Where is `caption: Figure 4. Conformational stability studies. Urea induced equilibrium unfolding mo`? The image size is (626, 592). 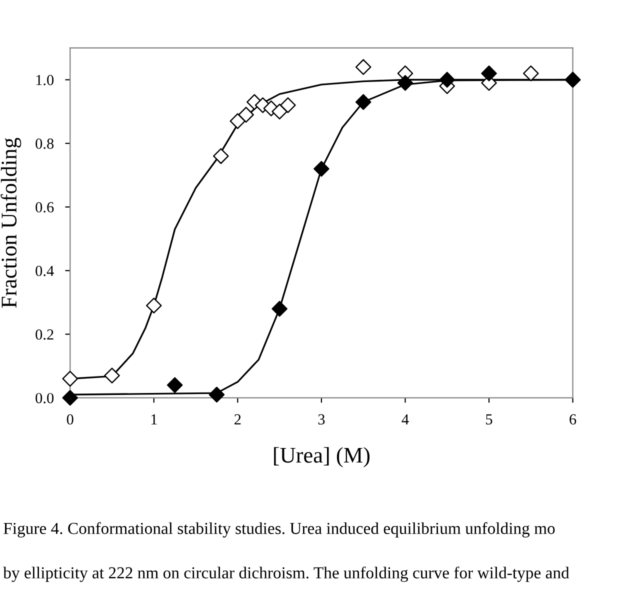
caption: Figure 4. Conformational stability studies. Urea induced equilibrium unfolding mo is located at coordinates (279, 530).